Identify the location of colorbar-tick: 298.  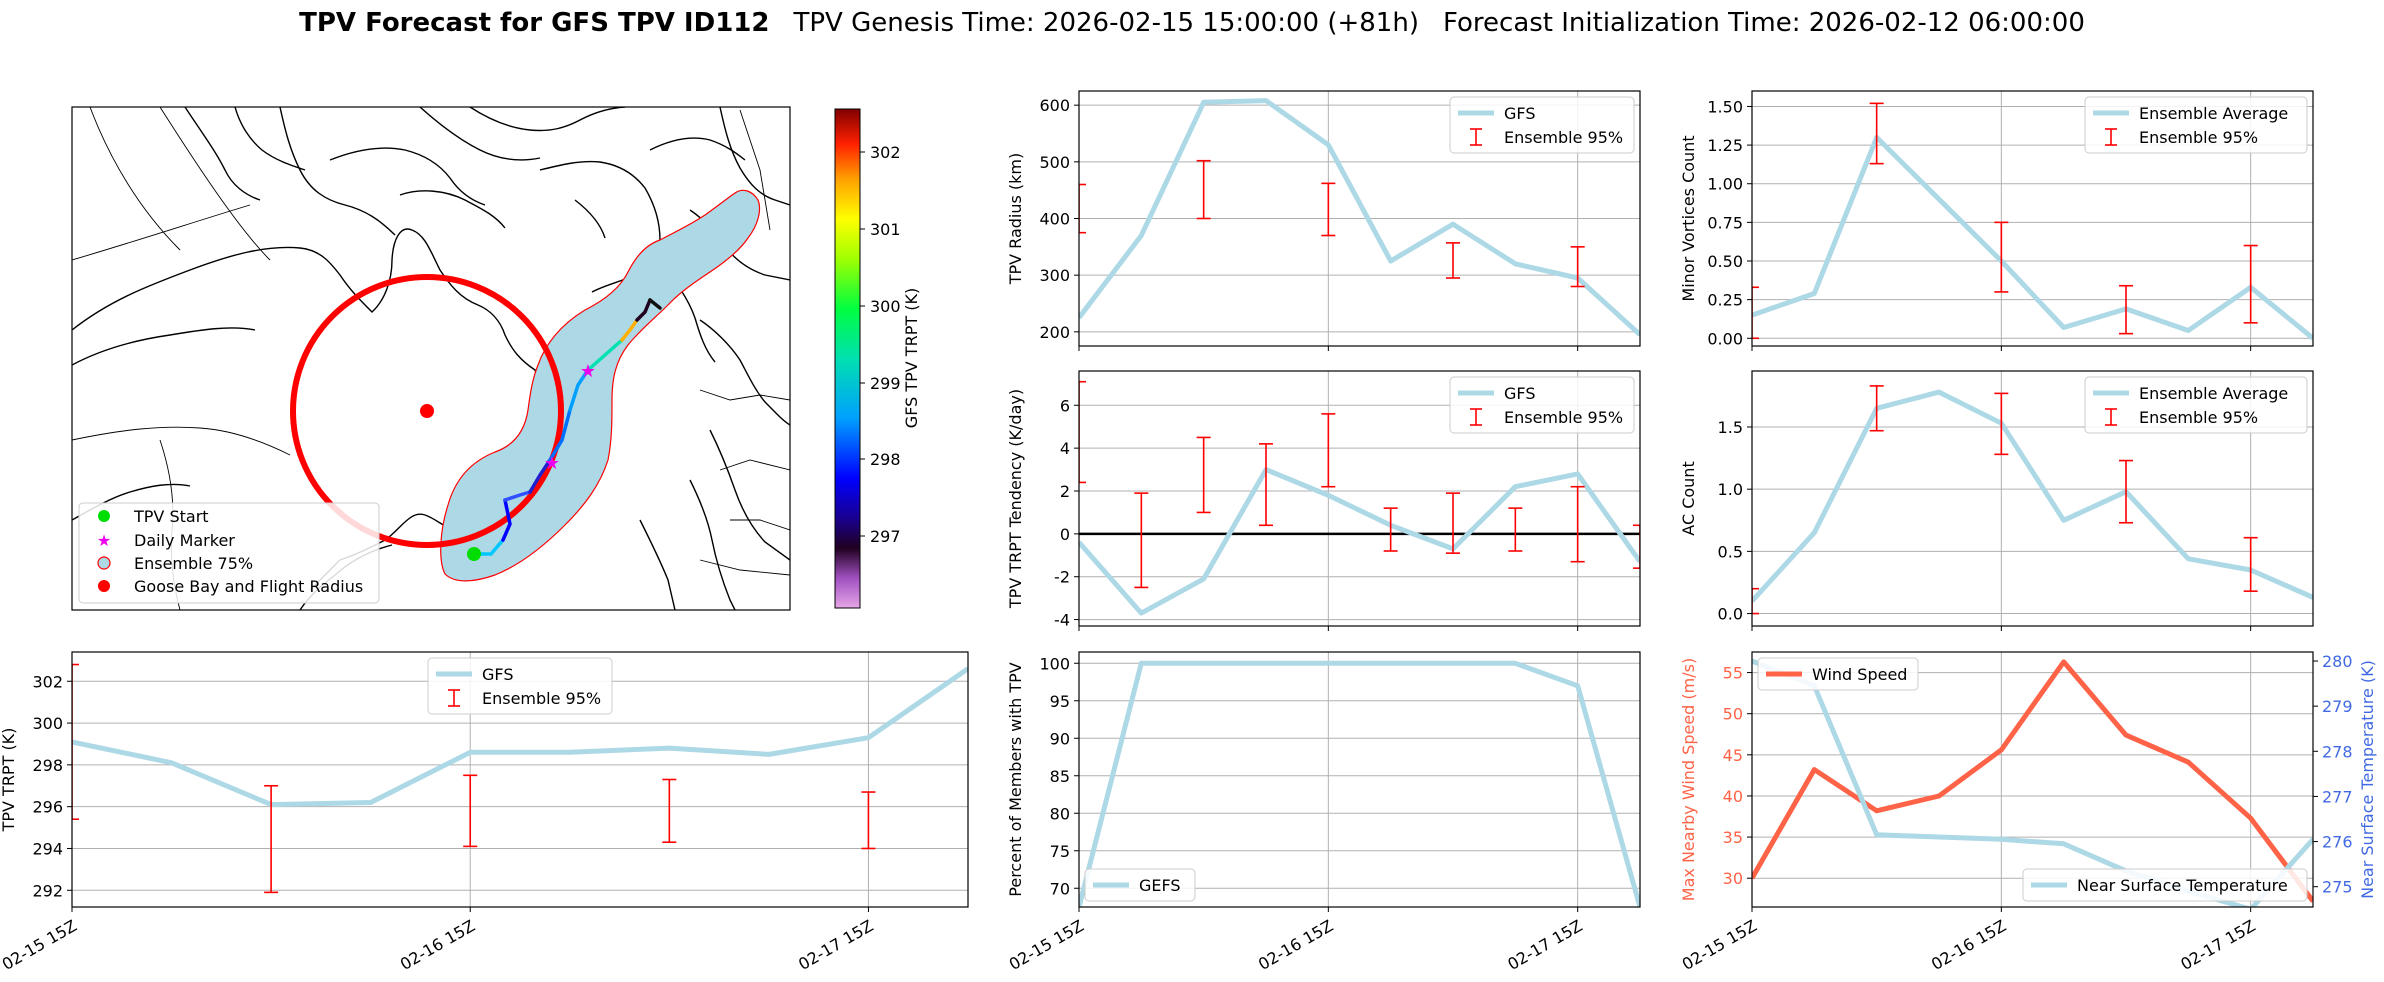
(885, 459).